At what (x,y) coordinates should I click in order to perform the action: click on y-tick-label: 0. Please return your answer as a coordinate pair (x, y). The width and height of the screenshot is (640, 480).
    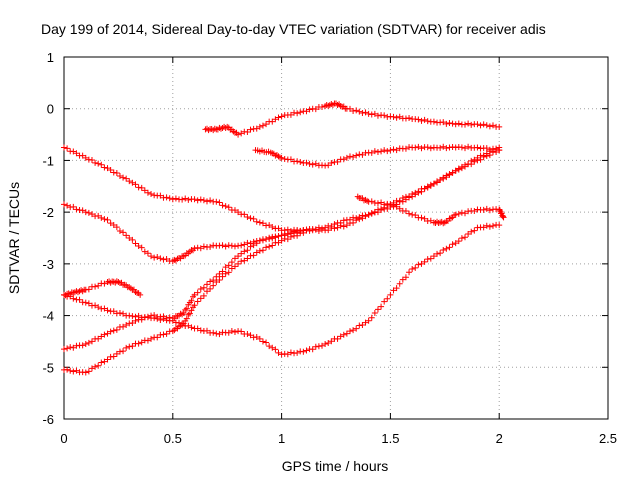
    Looking at the image, I should click on (50, 109).